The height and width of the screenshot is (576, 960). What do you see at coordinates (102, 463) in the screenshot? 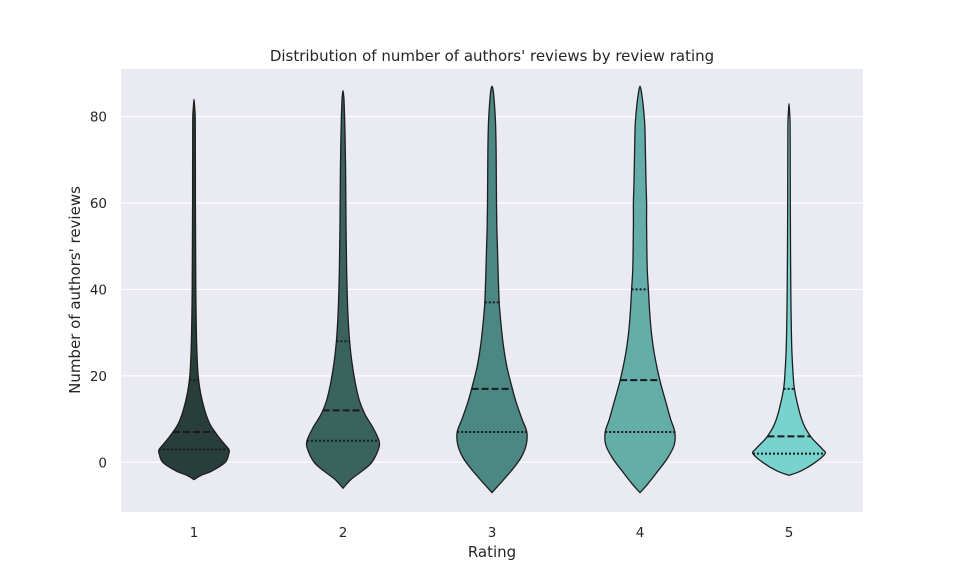
I see `y-tick-label: 0` at bounding box center [102, 463].